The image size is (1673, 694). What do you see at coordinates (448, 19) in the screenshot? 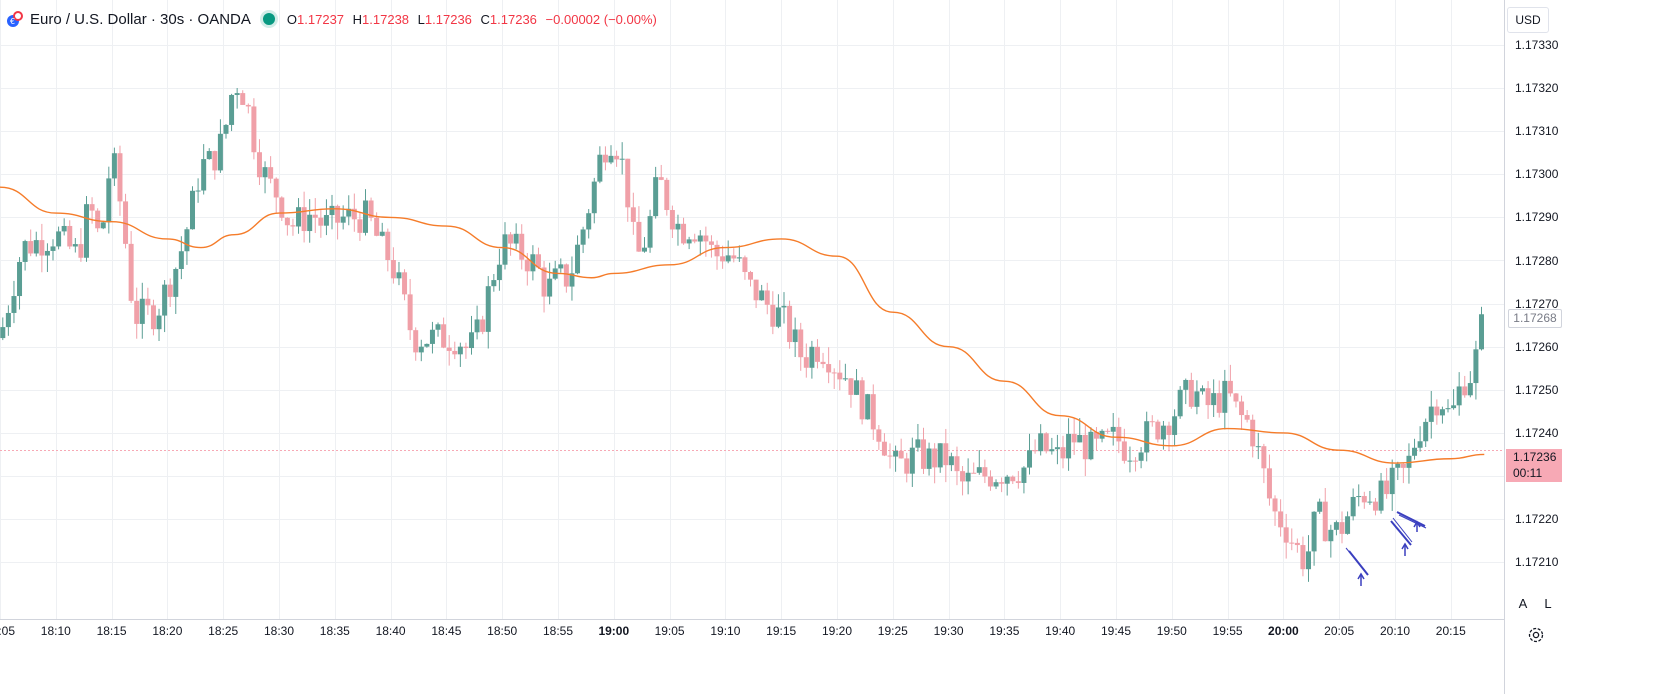
I see `low-value: 1.17236` at bounding box center [448, 19].